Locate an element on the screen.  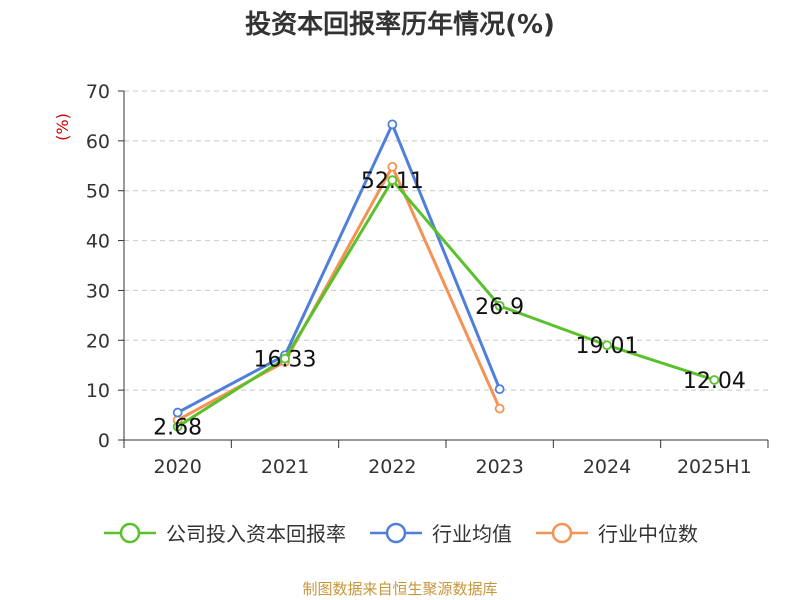
legend: 公司投入资本回报率 行业均值 行业中位数 is located at coordinates (400, 532).